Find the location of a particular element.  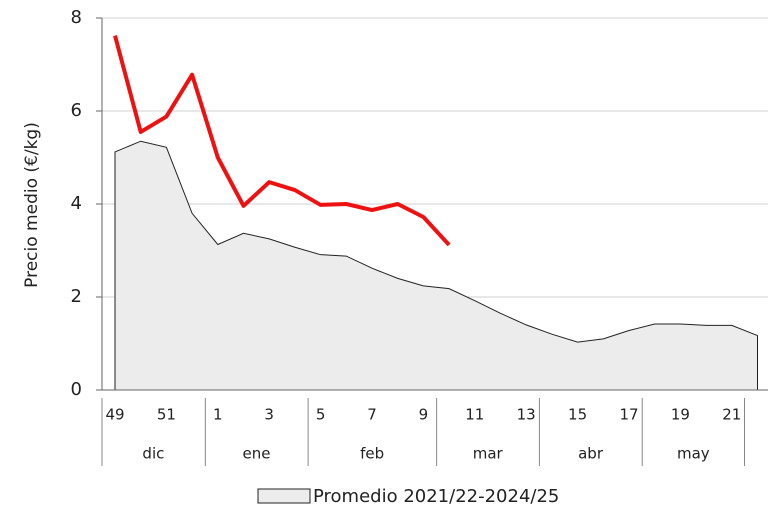

legend-label: Promedio 2021/22-2024/25 is located at coordinates (436, 496).